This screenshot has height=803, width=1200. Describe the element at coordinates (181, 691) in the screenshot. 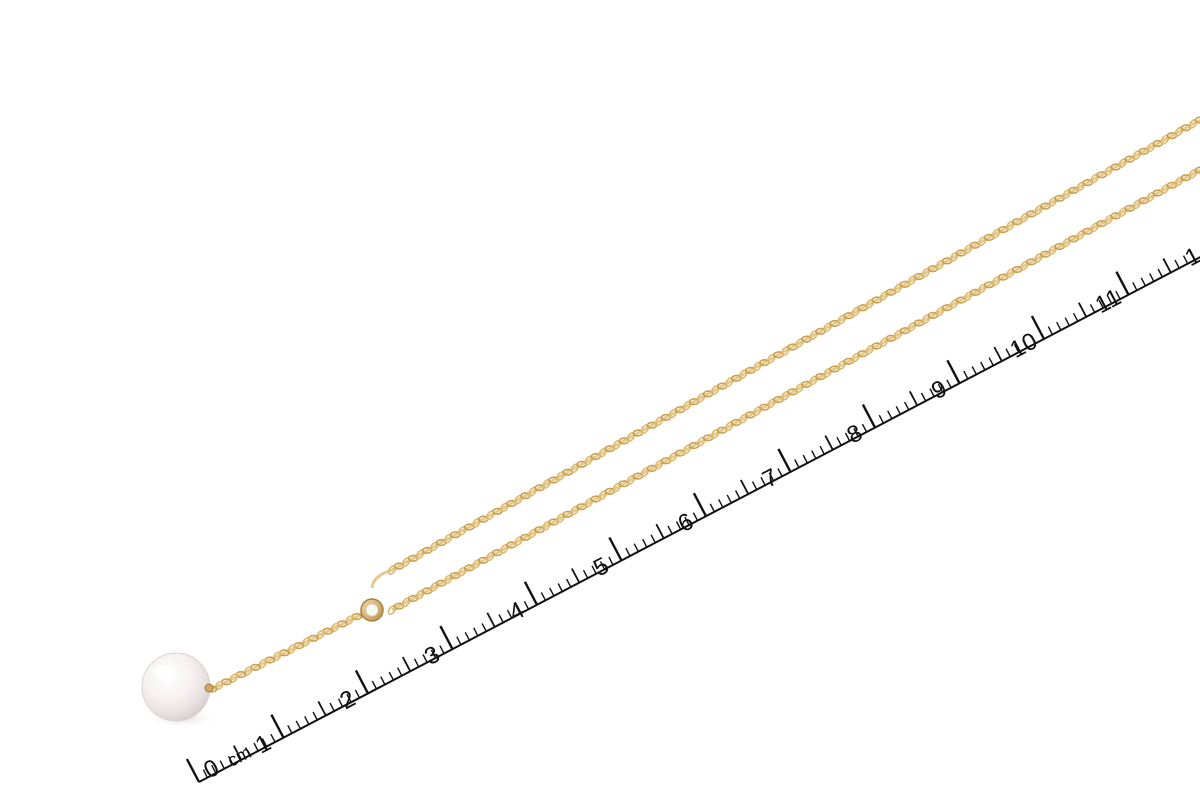

I see `pearl-pendant` at that location.